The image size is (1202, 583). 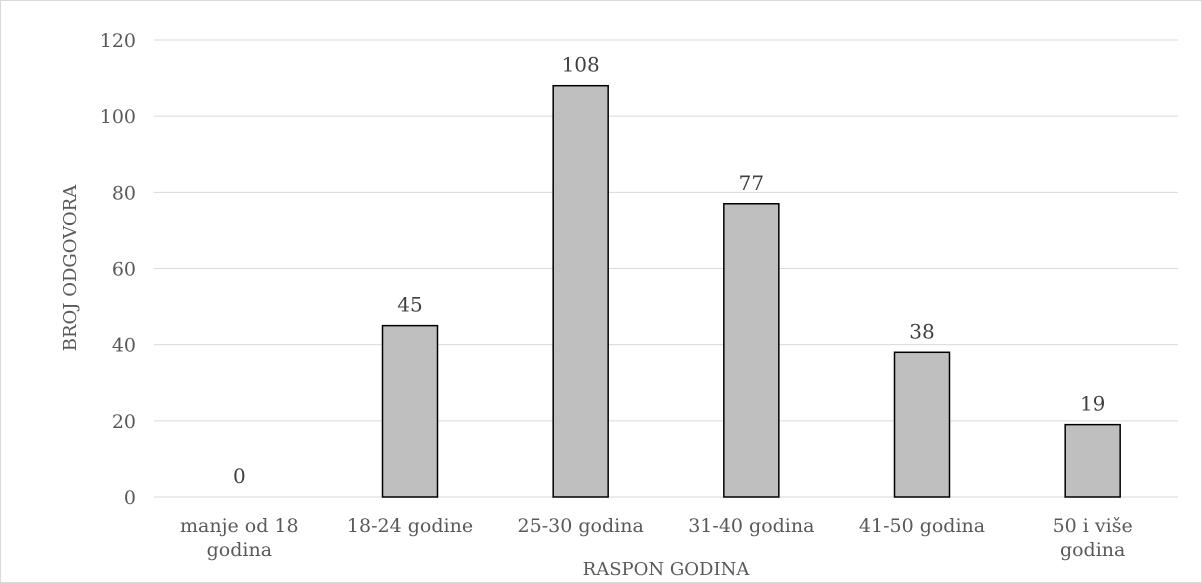 I want to click on y-axis-ticks: 0 20 40 60 80 100 120, so click(x=118, y=269).